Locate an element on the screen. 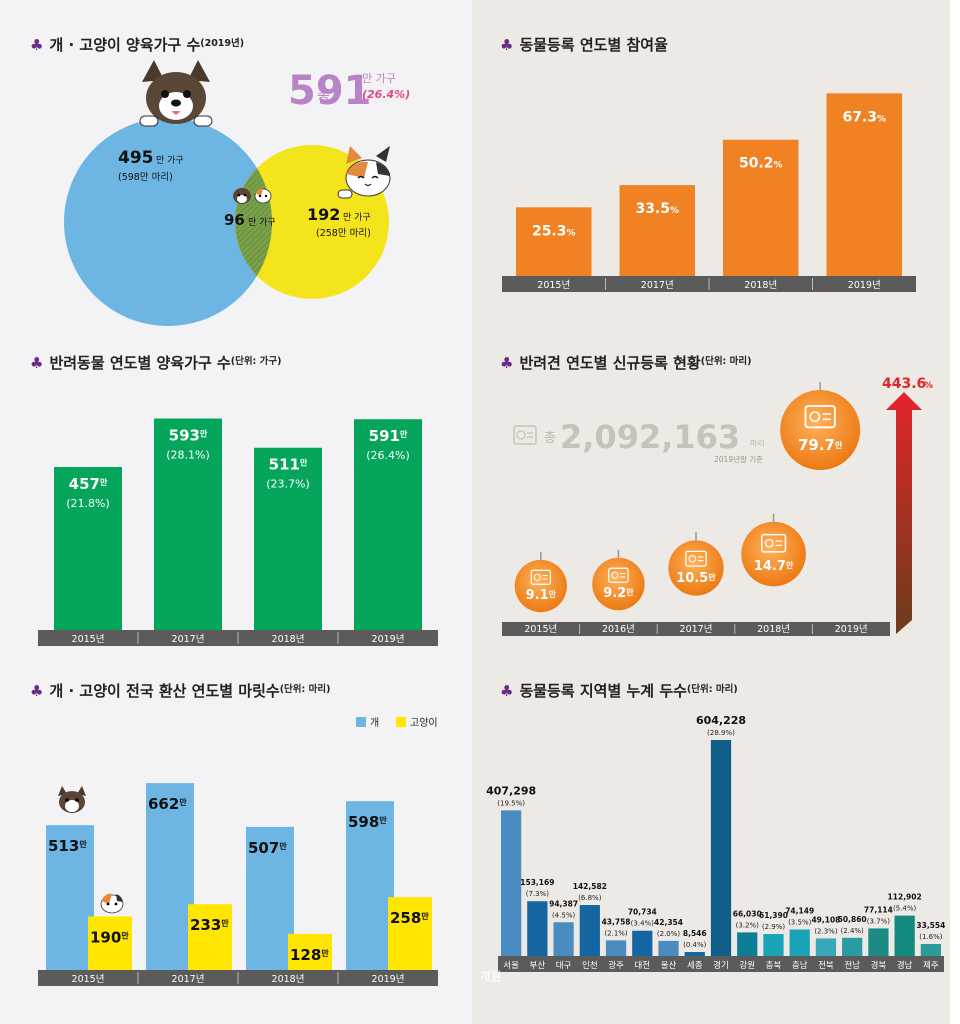 The image size is (960, 1024). dog-face-icon is located at coordinates (176, 93).